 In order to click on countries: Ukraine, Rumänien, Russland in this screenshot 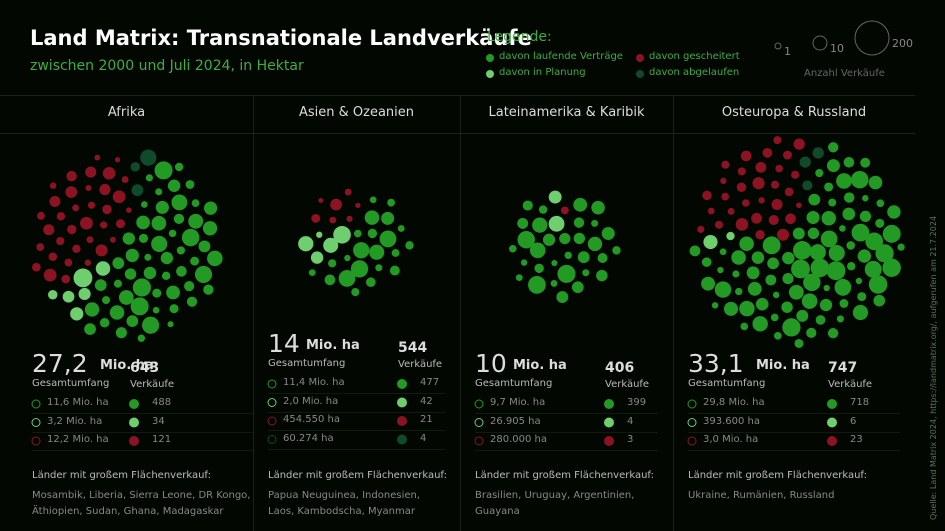, I will do `click(761, 495)`.